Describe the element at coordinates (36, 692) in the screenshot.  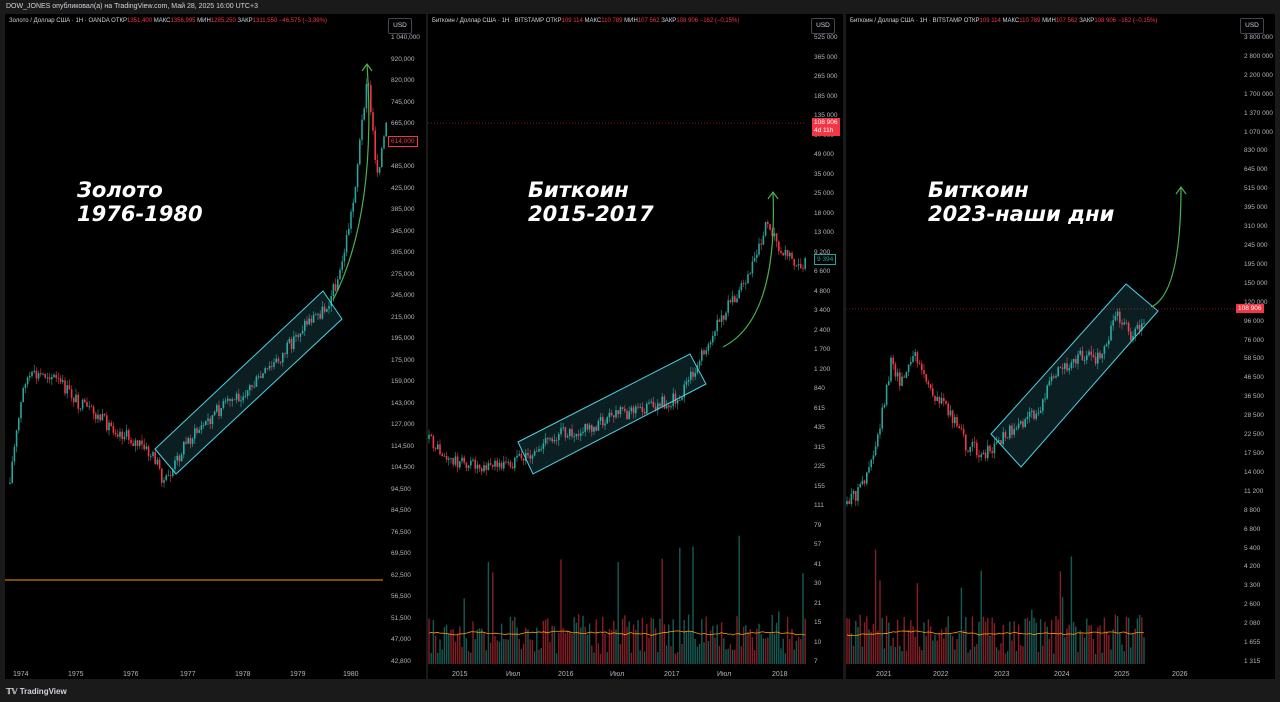
I see `tradingview-logo: 𝕋𝕍 TradingView` at that location.